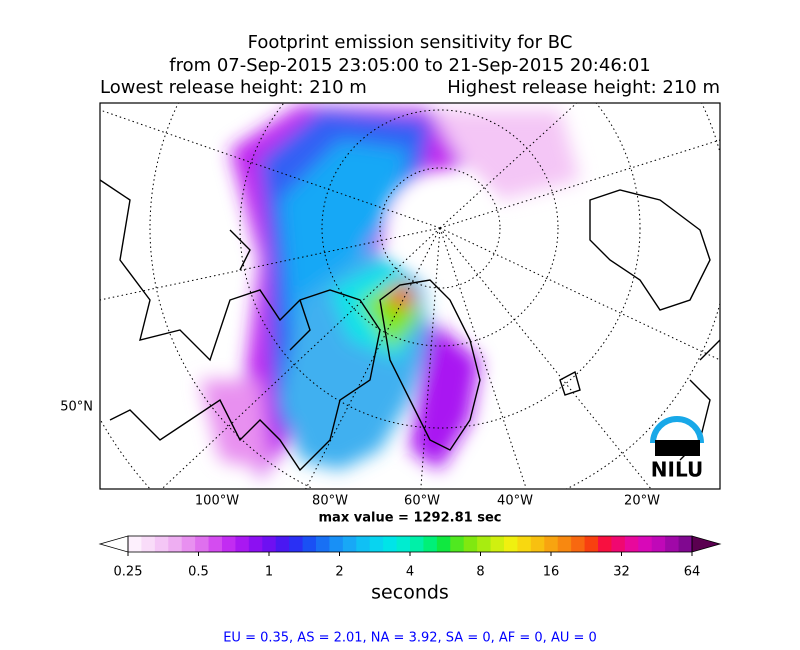 The height and width of the screenshot is (650, 800). I want to click on colorbar-tick-label: 16, so click(551, 572).